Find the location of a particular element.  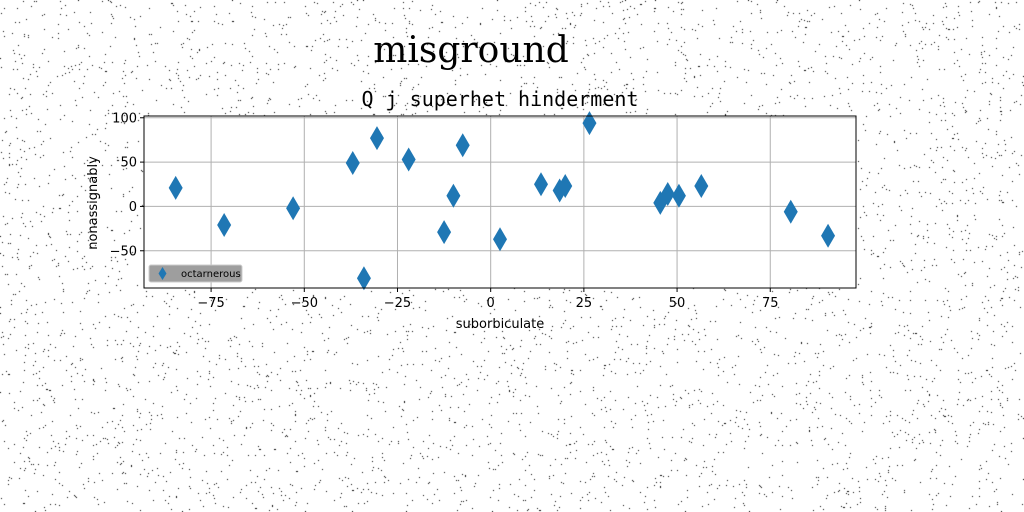

legend: octarnerous is located at coordinates (195, 273).